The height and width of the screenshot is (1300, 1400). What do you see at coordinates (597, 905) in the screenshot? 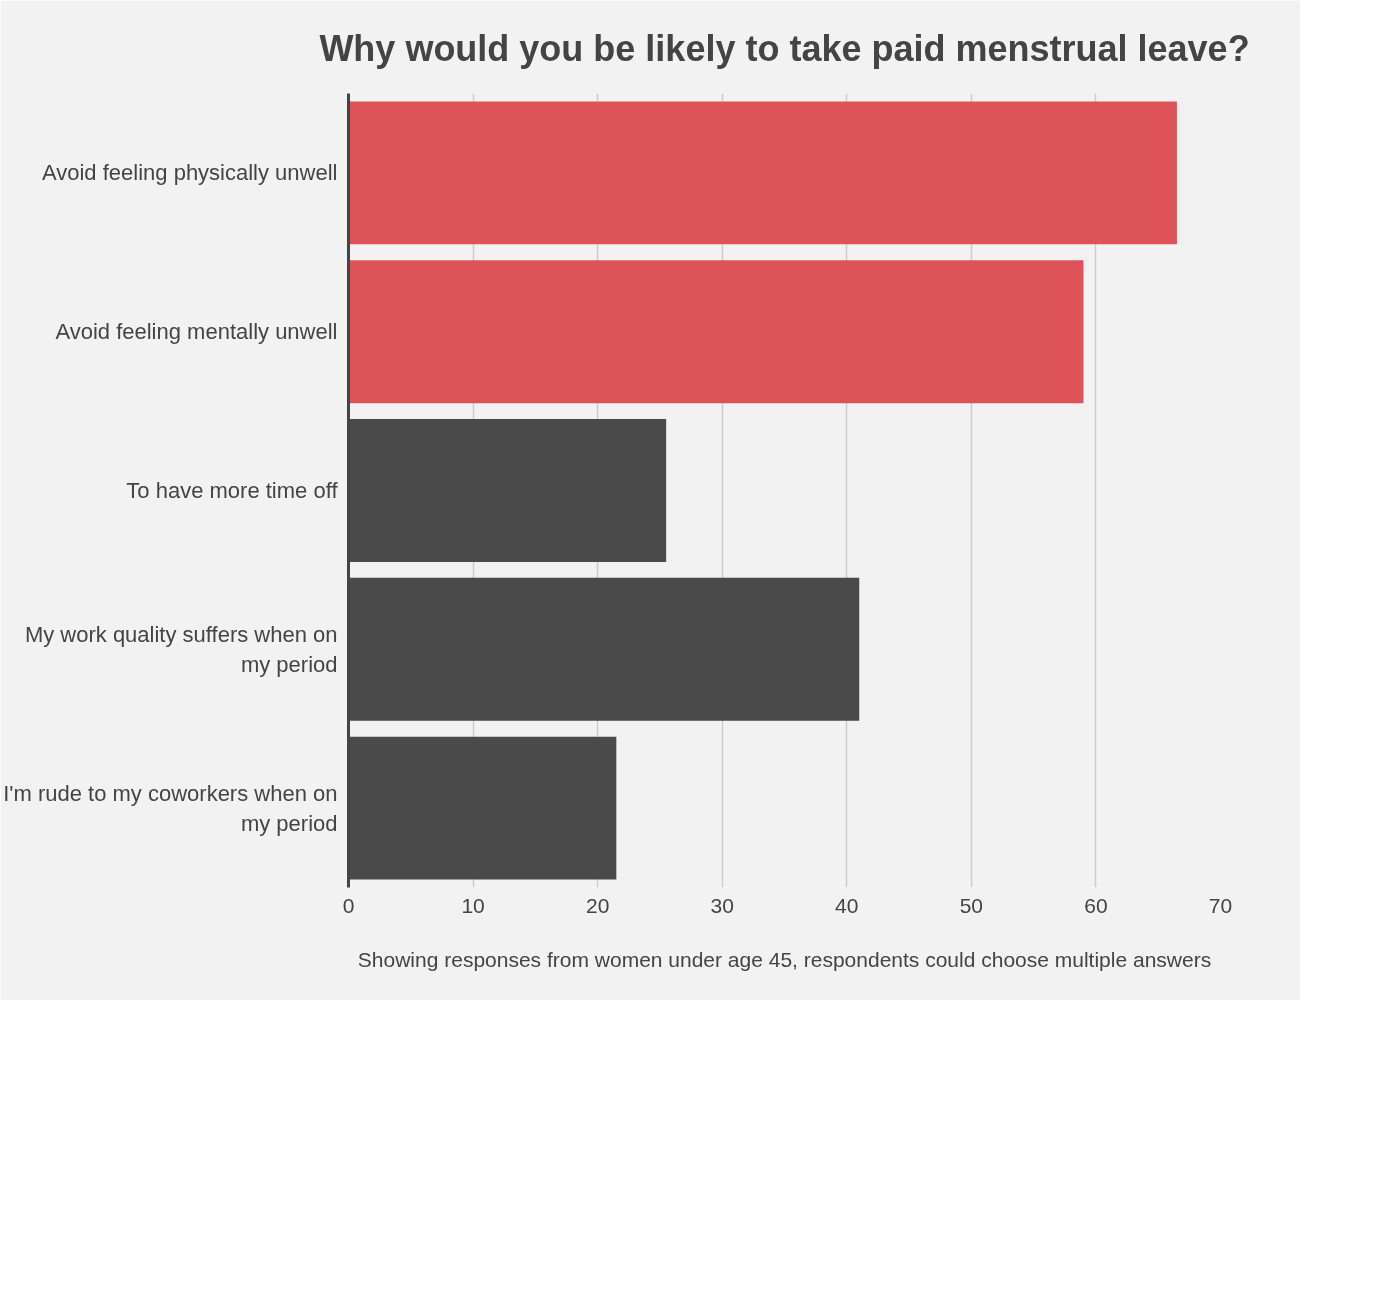
I see `x-tick-label: 20` at bounding box center [597, 905].